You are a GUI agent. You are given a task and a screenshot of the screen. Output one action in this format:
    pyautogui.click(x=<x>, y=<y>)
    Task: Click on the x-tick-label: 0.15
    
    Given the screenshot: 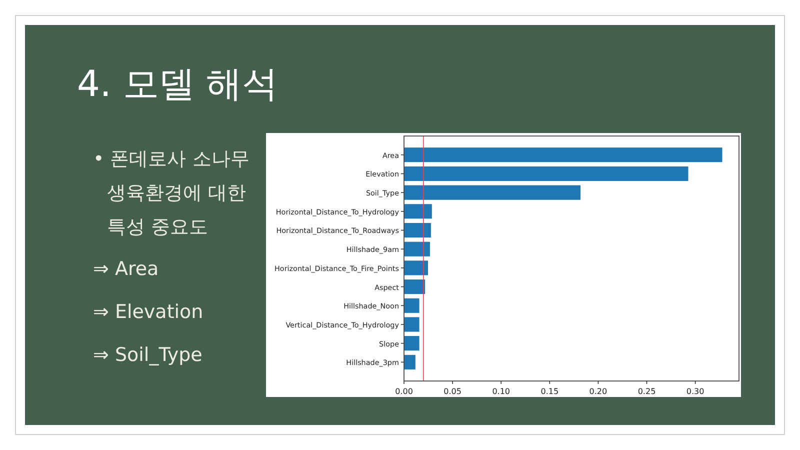 What is the action you would take?
    pyautogui.click(x=549, y=391)
    